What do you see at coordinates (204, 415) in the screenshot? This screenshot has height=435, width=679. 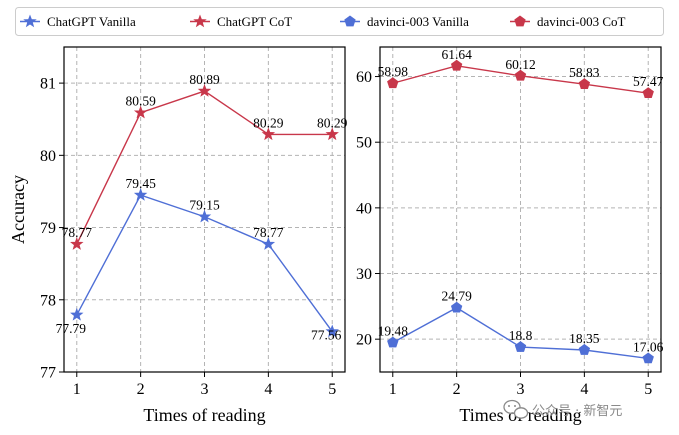 I see `x-axis-label: Times of reading` at bounding box center [204, 415].